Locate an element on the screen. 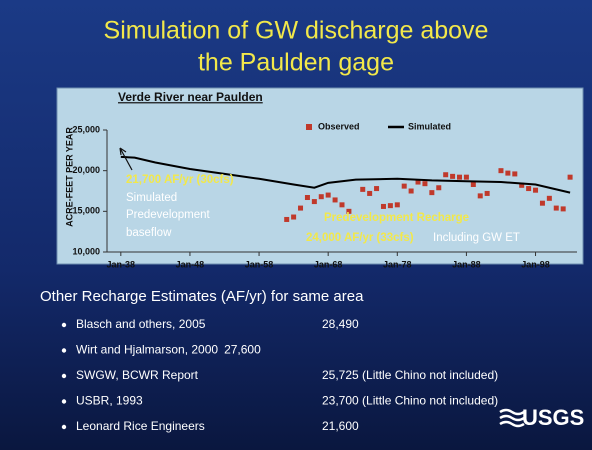 The height and width of the screenshot is (450, 592). estimate-source: USBR, 1993 is located at coordinates (109, 401).